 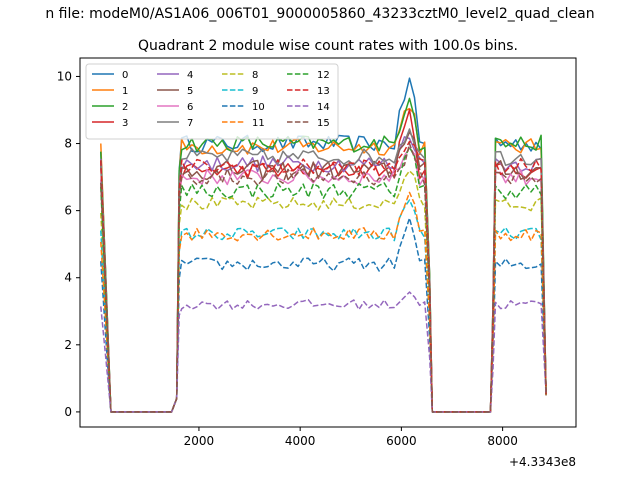 What do you see at coordinates (125, 91) in the screenshot?
I see `legend-label-1: 1` at bounding box center [125, 91].